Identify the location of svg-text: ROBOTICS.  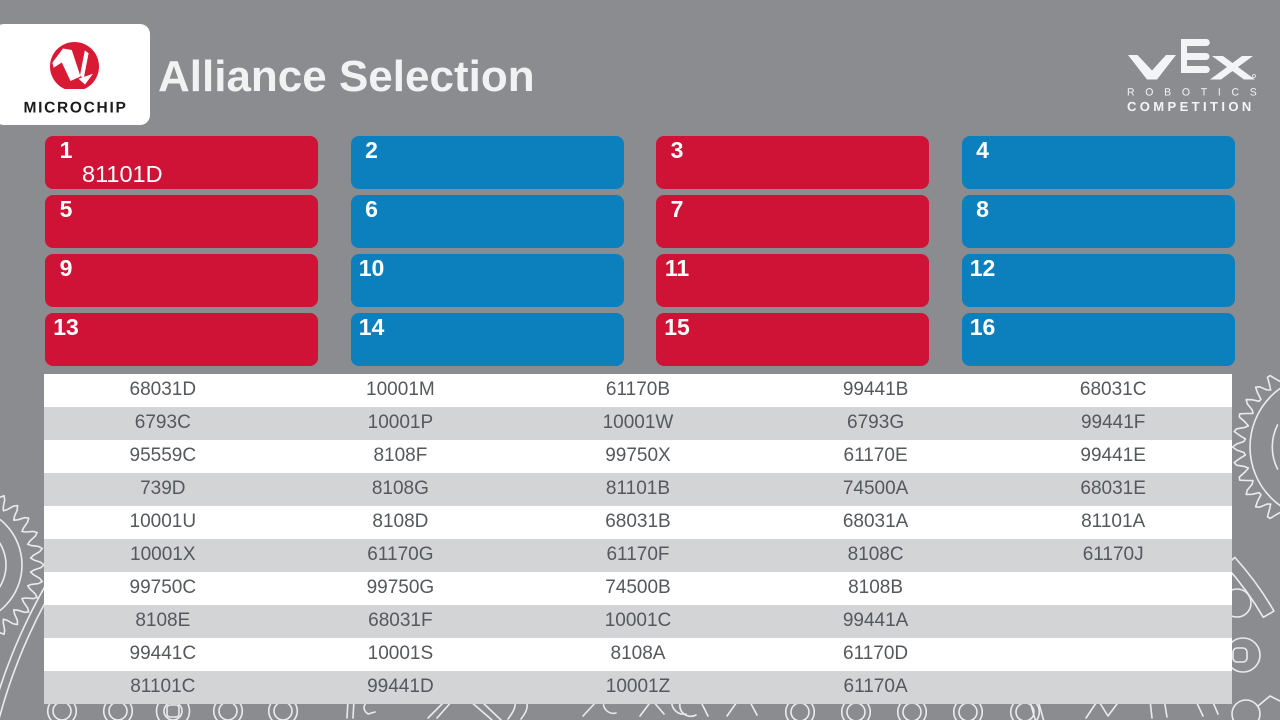
(1197, 92).